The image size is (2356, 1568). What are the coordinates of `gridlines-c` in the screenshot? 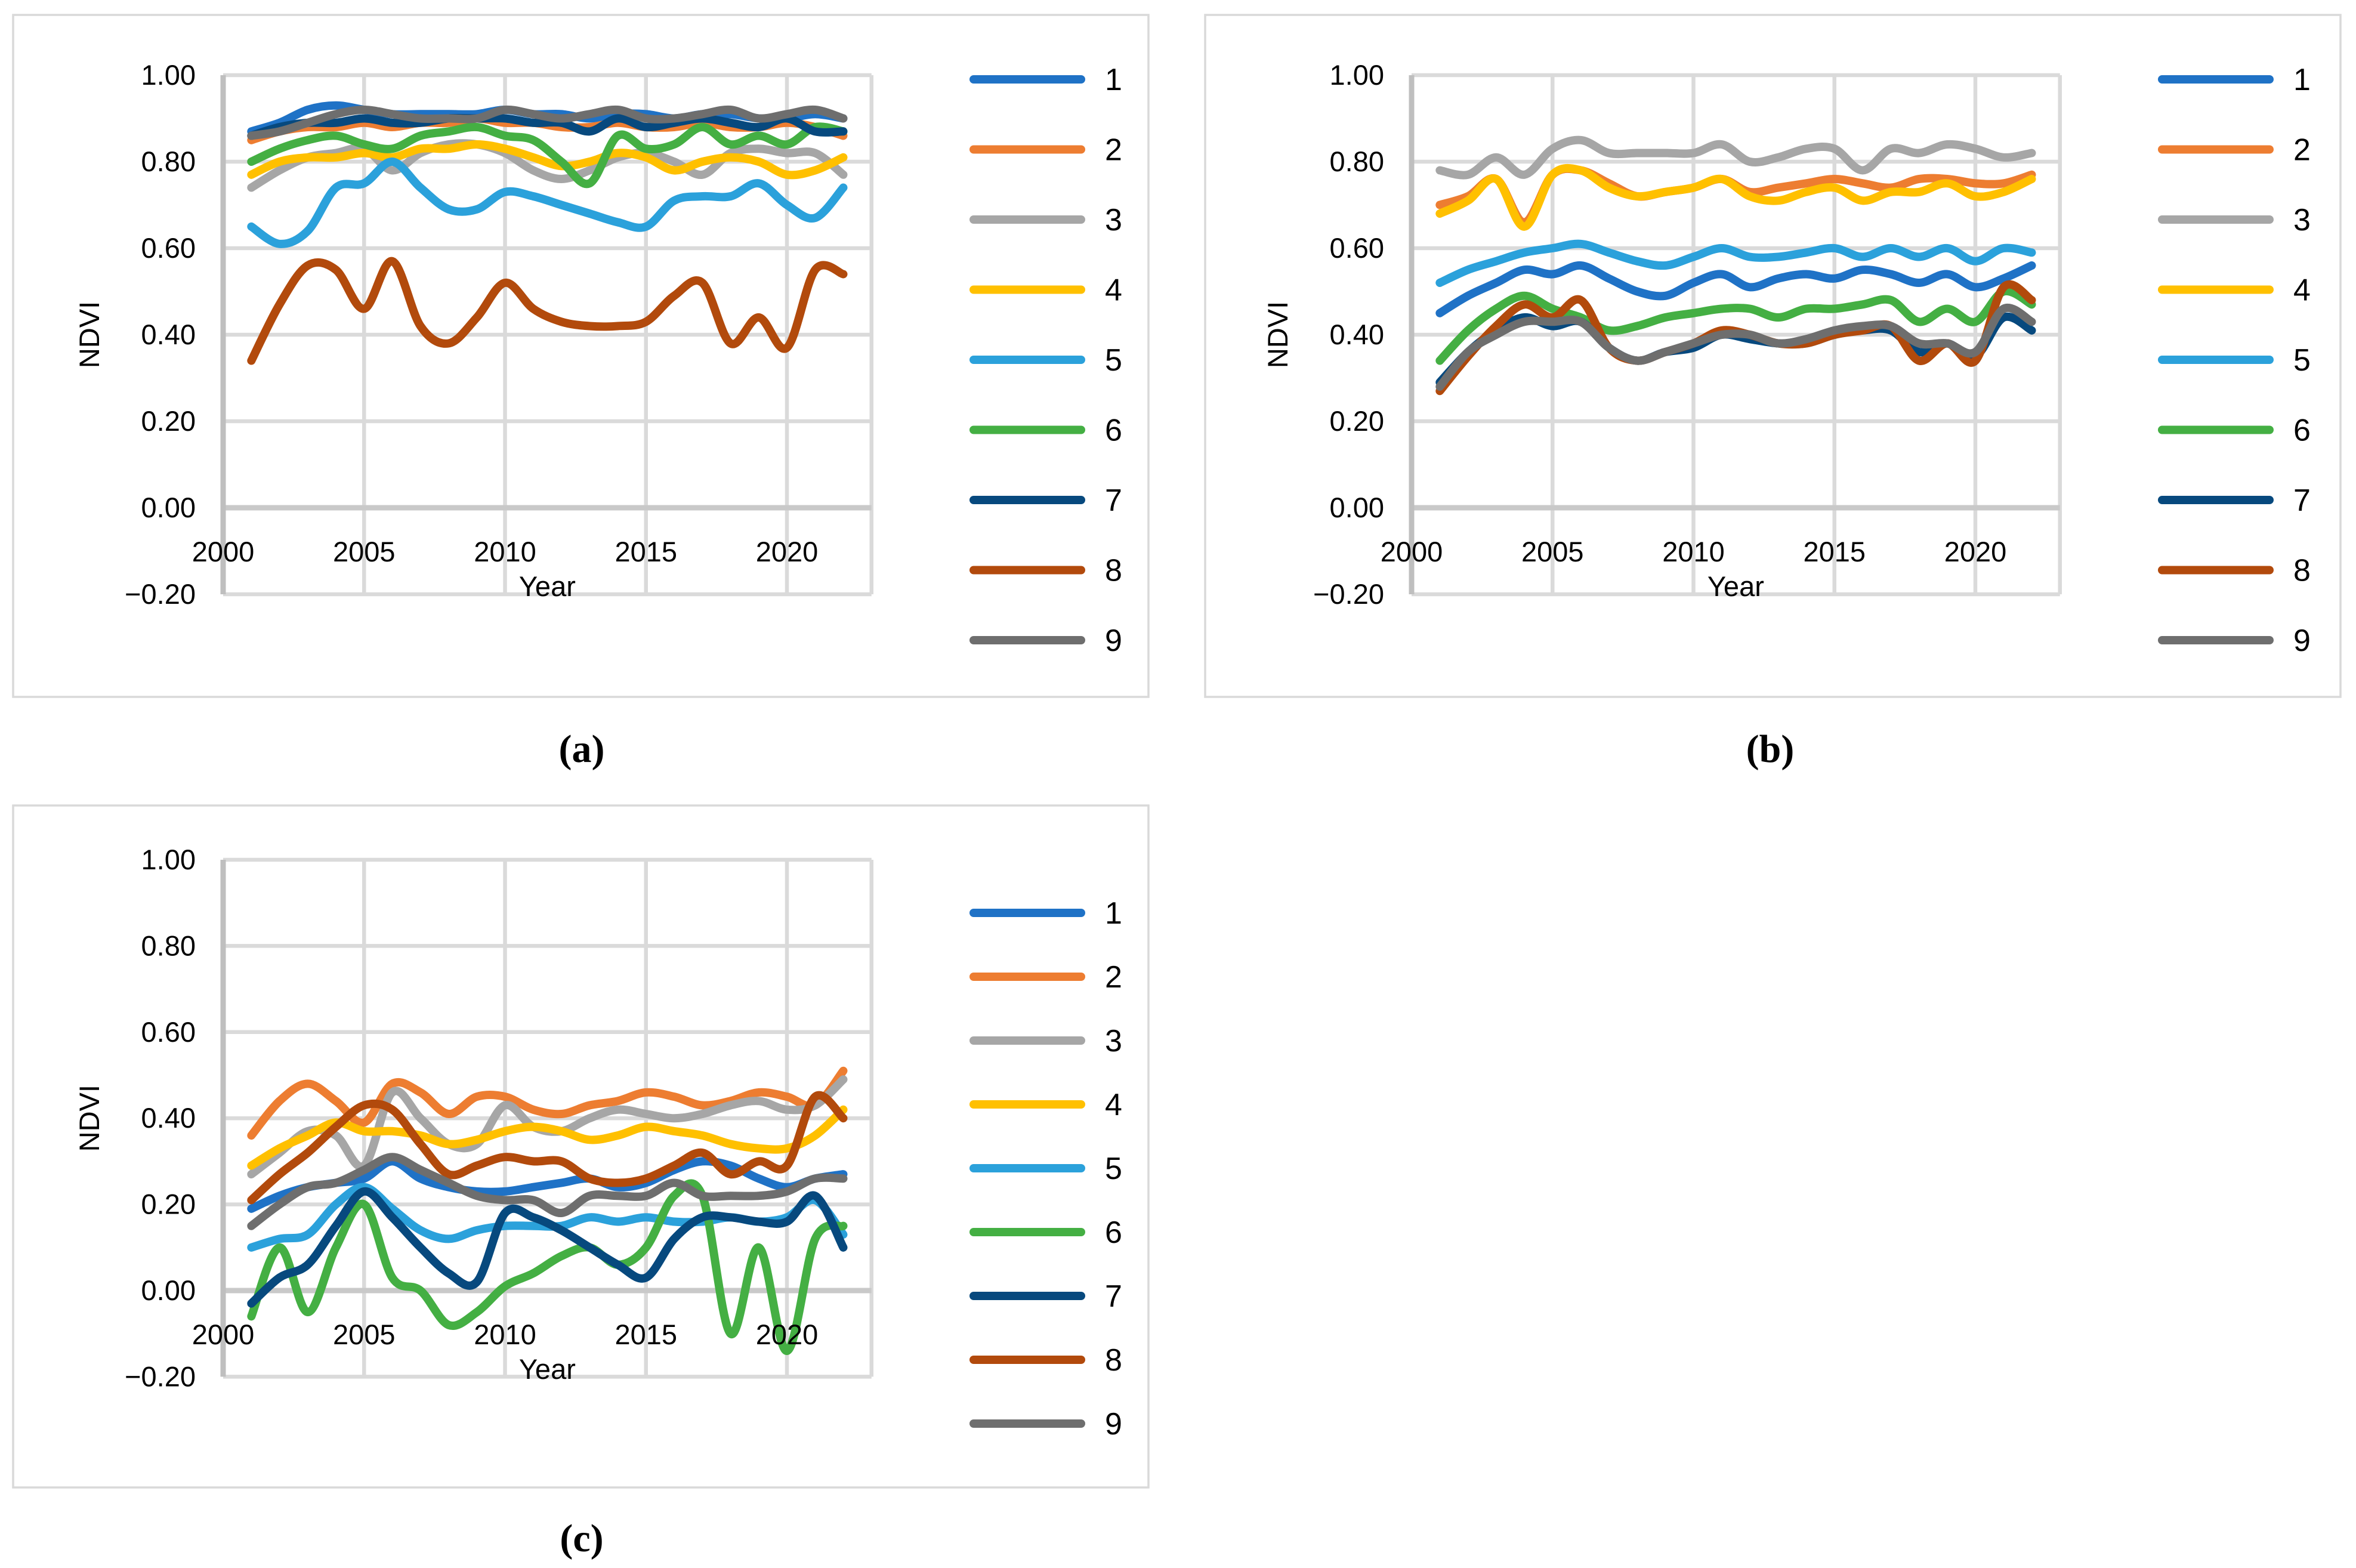 It's located at (546, 1118).